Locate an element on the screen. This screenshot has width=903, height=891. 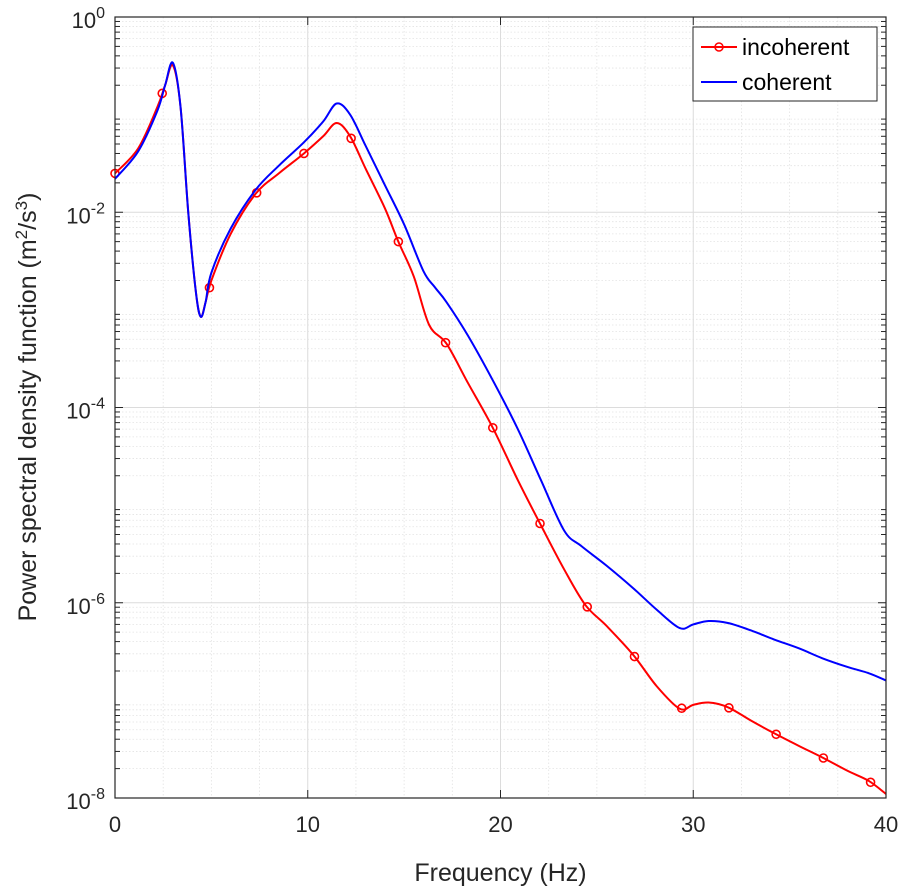
legend-box is located at coordinates (785, 64).